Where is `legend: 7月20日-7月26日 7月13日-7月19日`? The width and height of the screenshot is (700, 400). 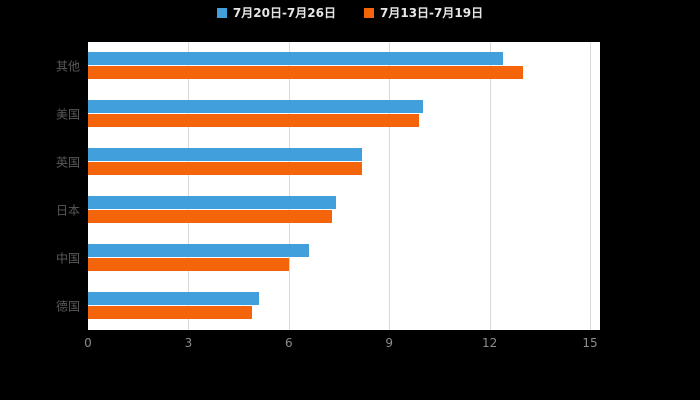 legend: 7月20日-7月26日 7月13日-7月19日 is located at coordinates (350, 13).